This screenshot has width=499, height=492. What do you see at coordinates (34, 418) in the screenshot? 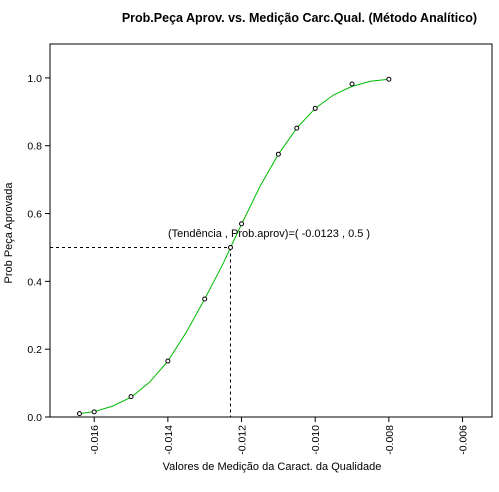
I see `y-tick-label: 0.0` at bounding box center [34, 418].